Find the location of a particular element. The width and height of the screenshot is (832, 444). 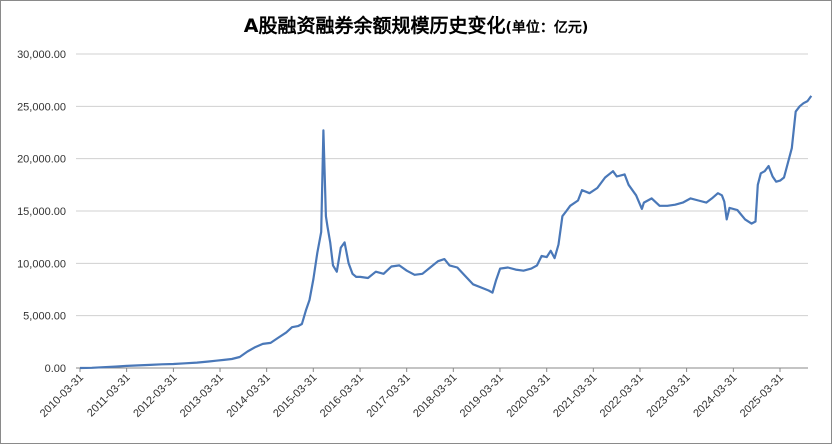

x-tick-label: 2020-03-31 is located at coordinates (529, 396).